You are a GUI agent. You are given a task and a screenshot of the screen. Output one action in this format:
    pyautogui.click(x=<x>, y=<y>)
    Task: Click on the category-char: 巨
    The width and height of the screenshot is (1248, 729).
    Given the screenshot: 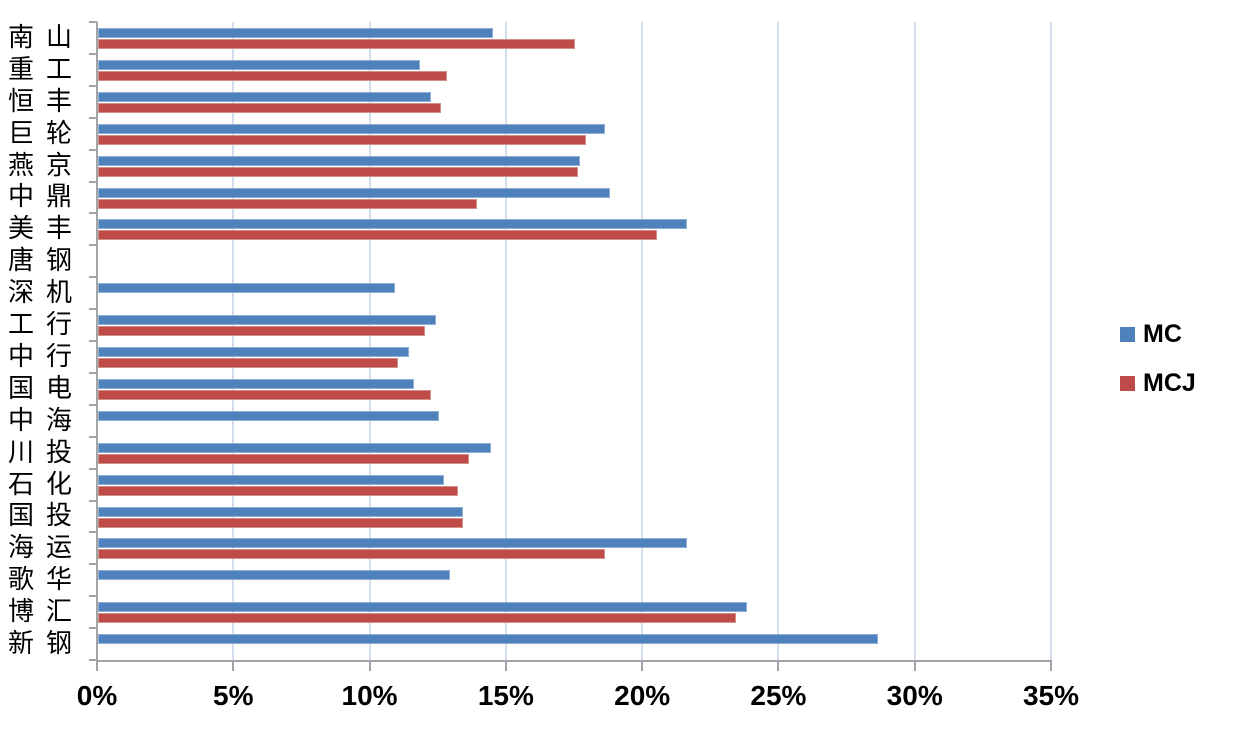 What is the action you would take?
    pyautogui.click(x=21, y=133)
    